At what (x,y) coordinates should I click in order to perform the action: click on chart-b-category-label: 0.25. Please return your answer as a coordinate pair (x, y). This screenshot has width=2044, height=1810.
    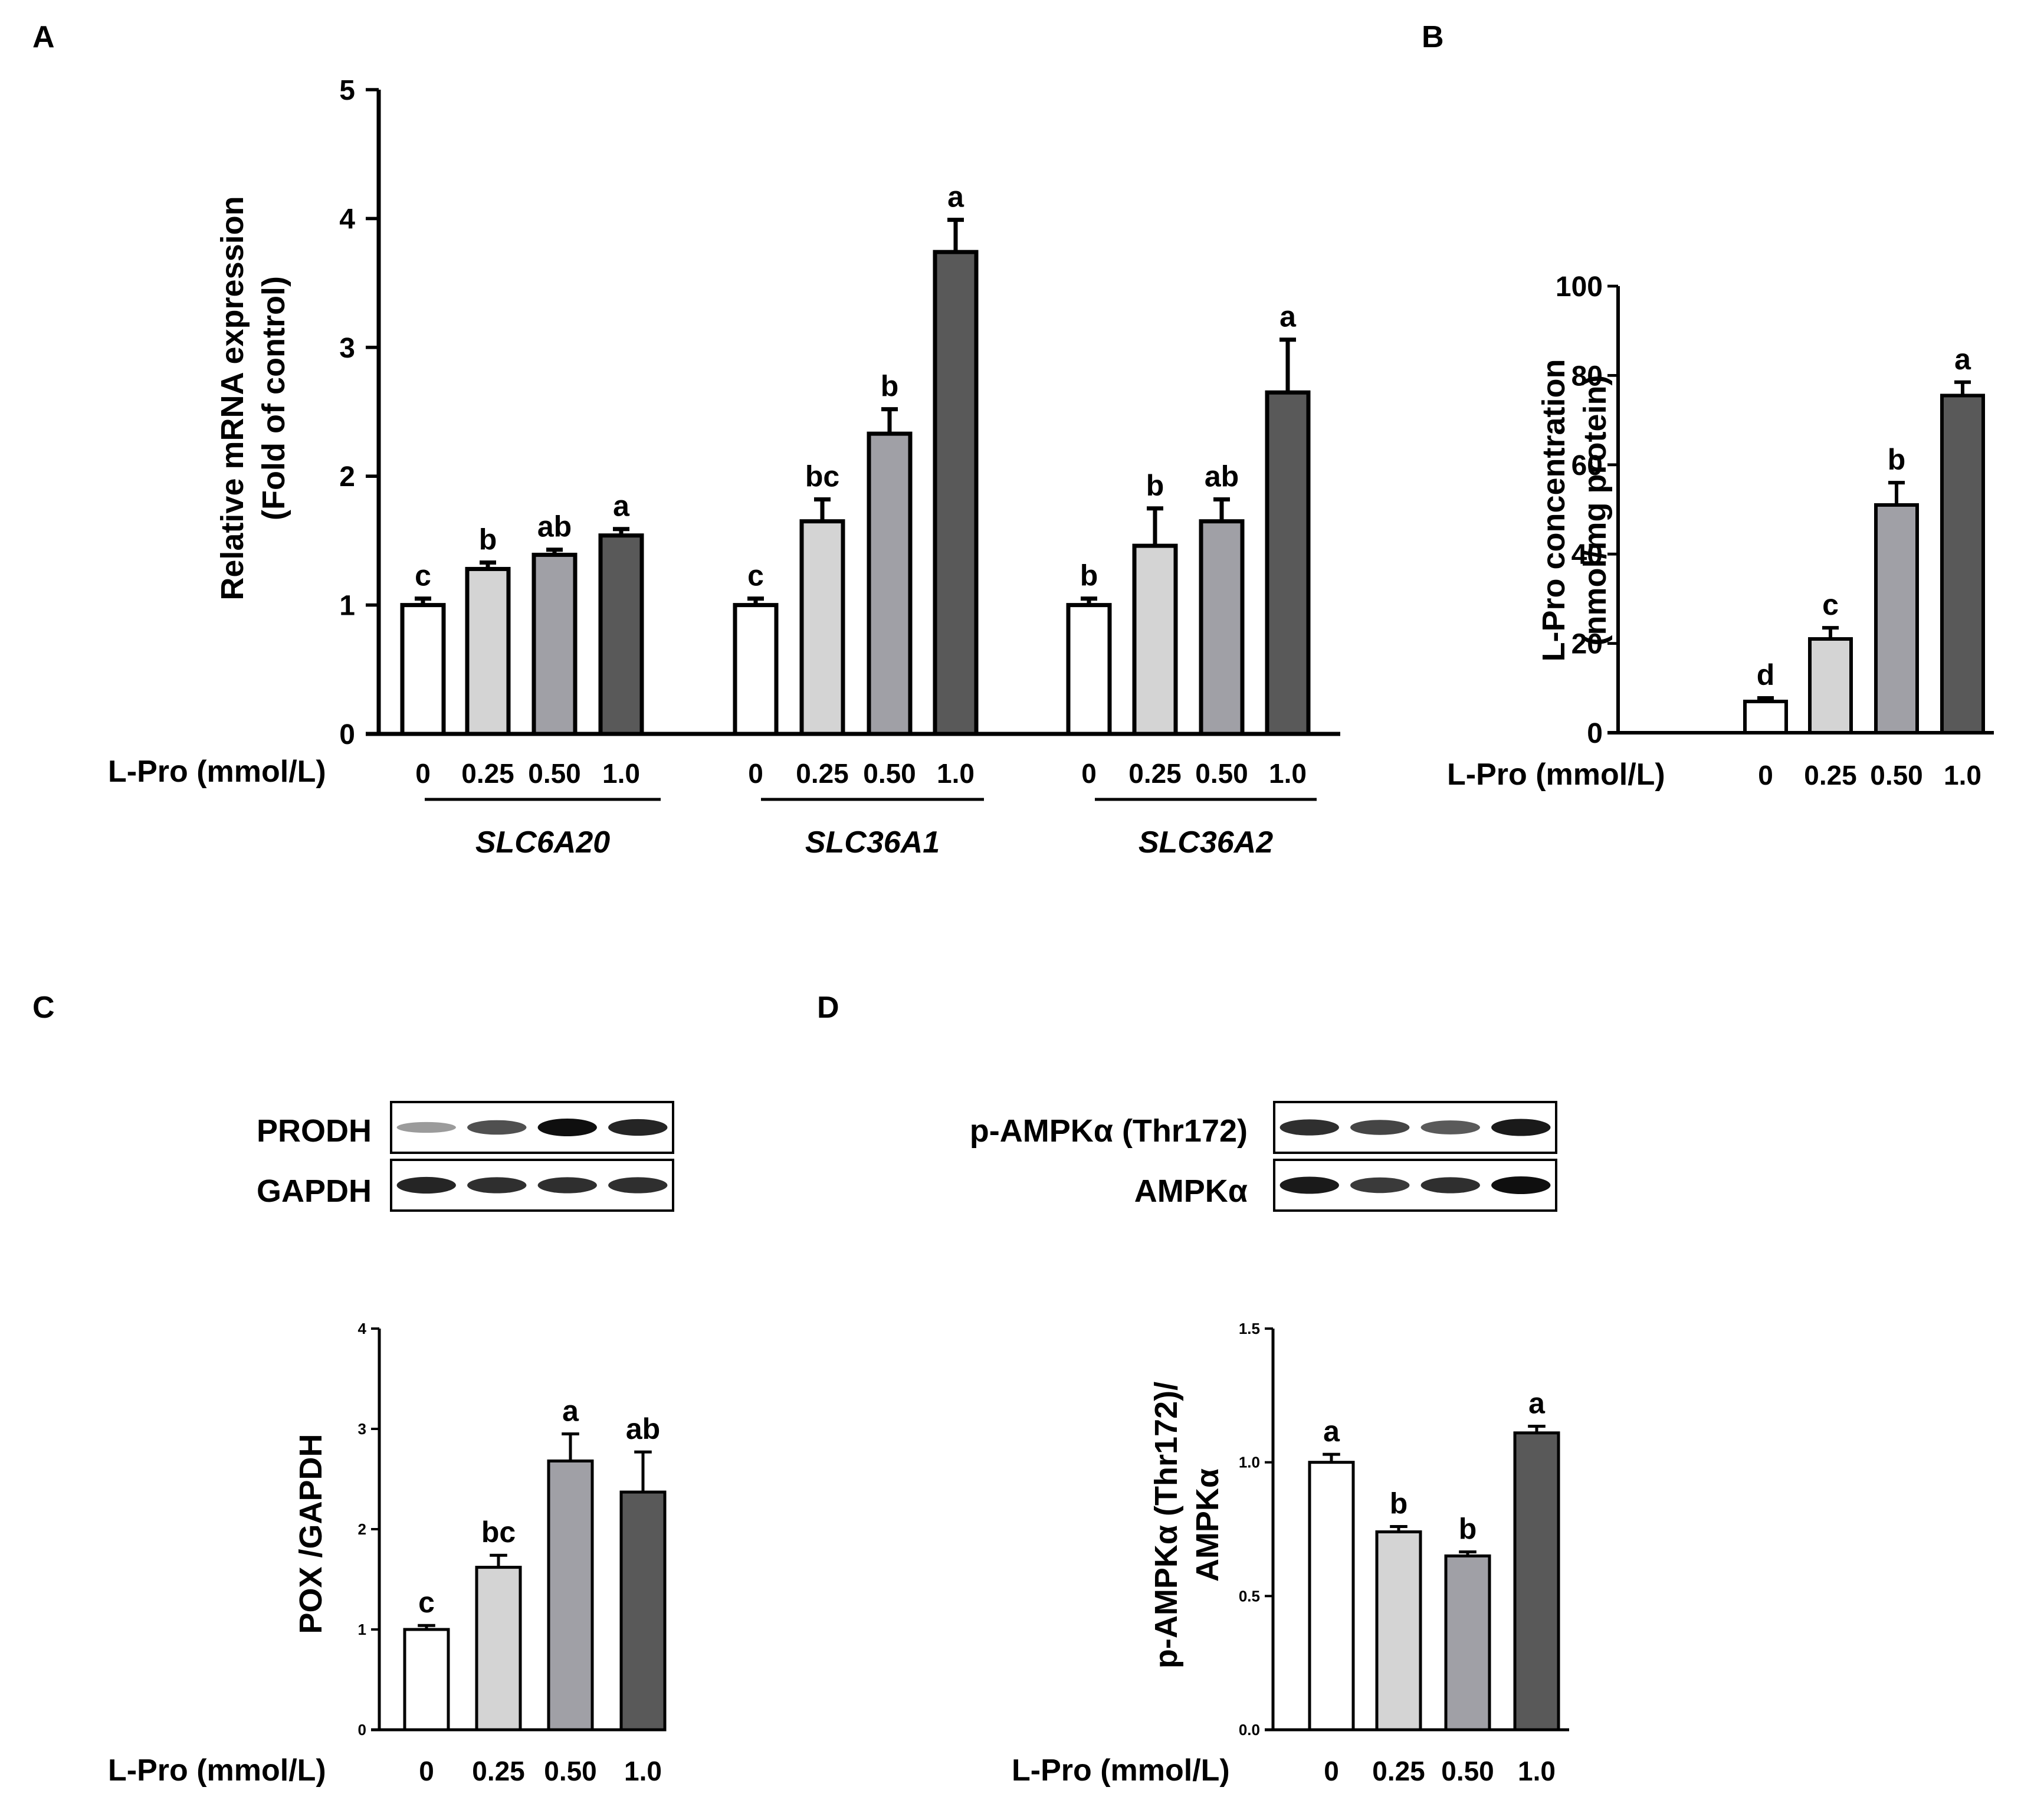
    Looking at the image, I should click on (1830, 775).